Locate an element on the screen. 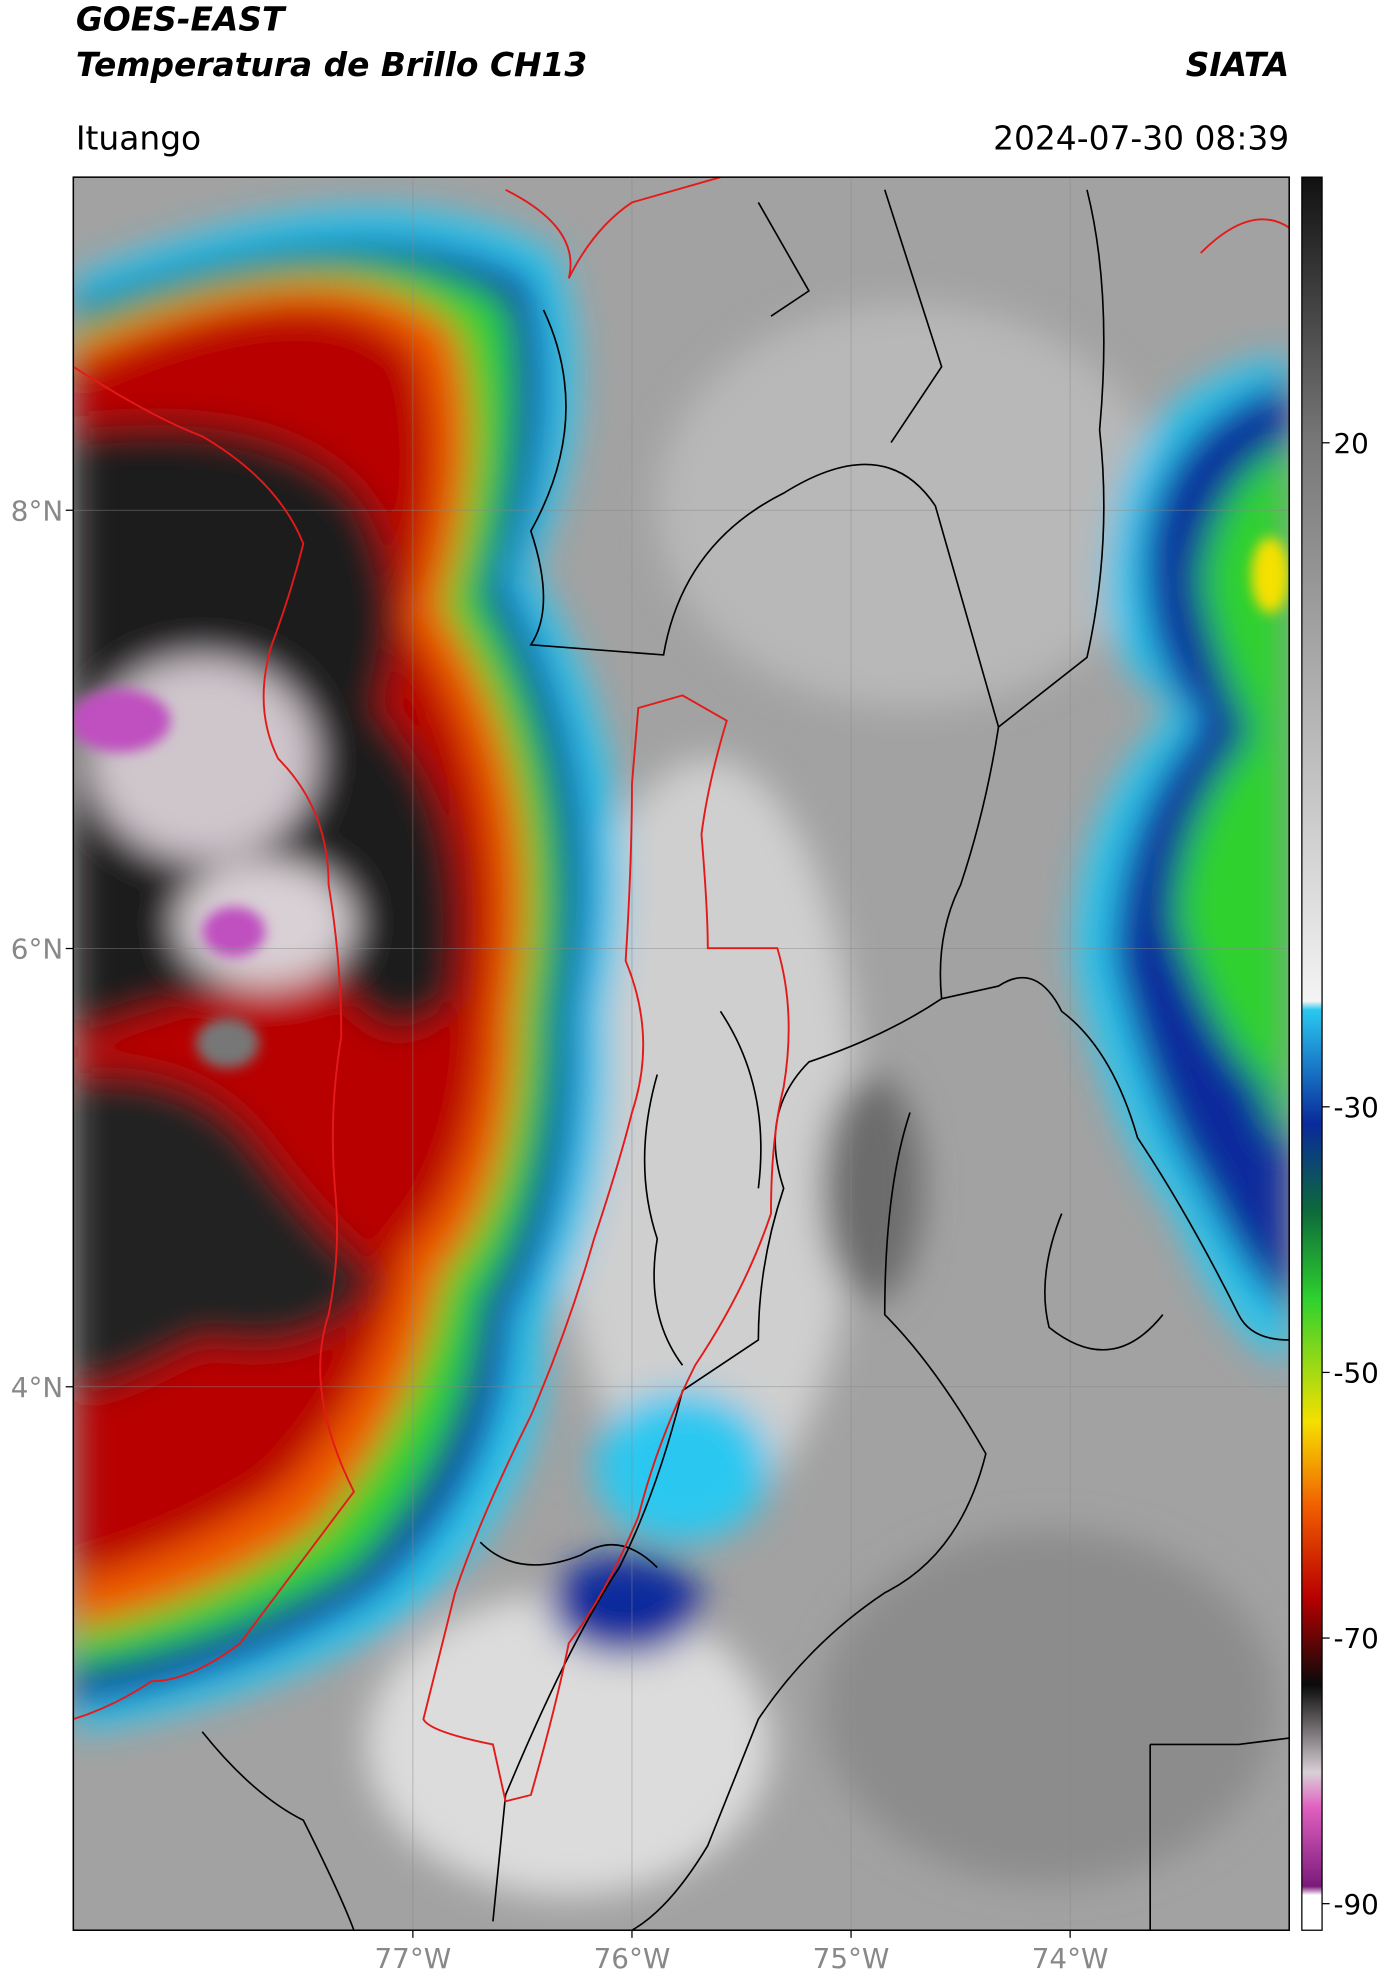  y-tick-label: 4°N is located at coordinates (37, 1387).